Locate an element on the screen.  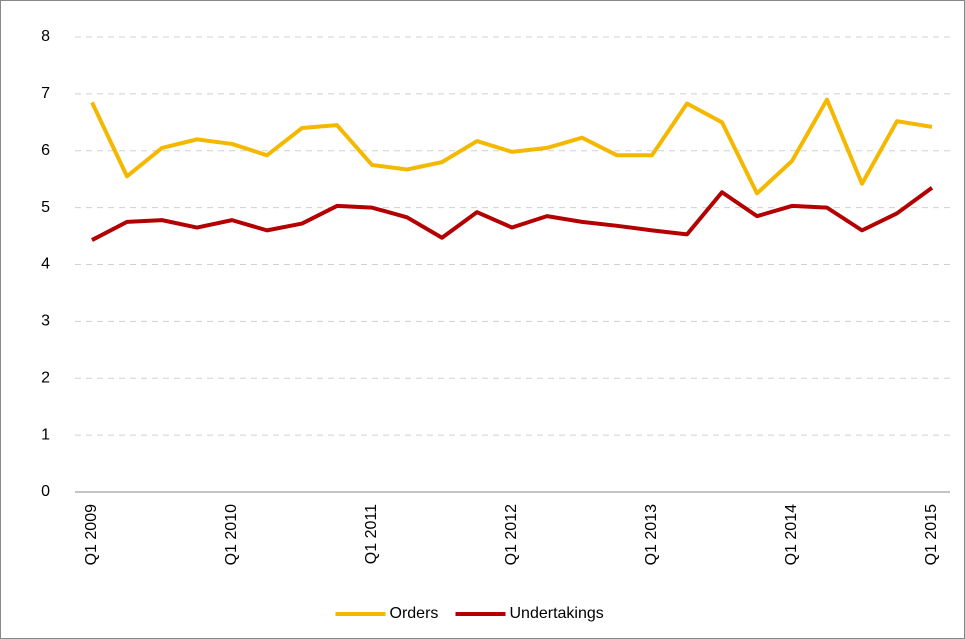
y-tick-label: 6 is located at coordinates (45, 150).